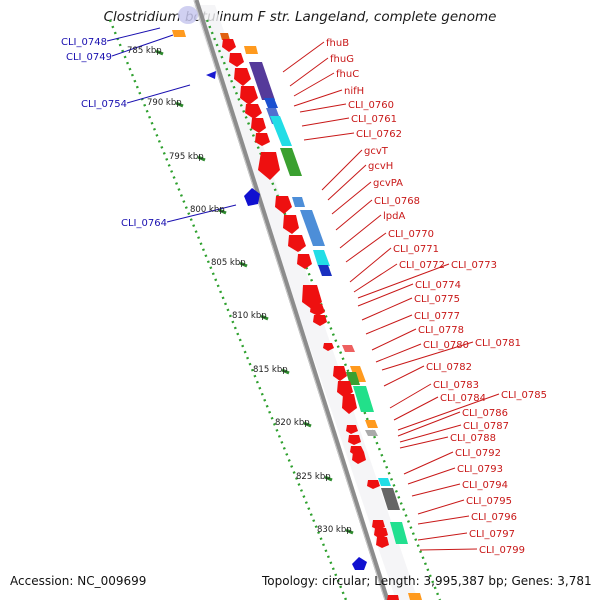 The image size is (600, 600). Describe the element at coordinates (388, 183) in the screenshot. I see `gene-label: gcvPA` at that location.